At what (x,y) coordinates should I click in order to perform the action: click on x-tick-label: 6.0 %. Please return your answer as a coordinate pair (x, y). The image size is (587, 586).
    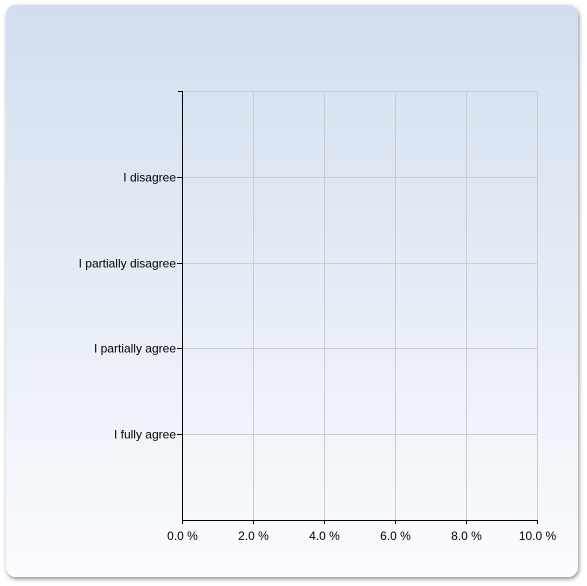
    Looking at the image, I should click on (395, 536).